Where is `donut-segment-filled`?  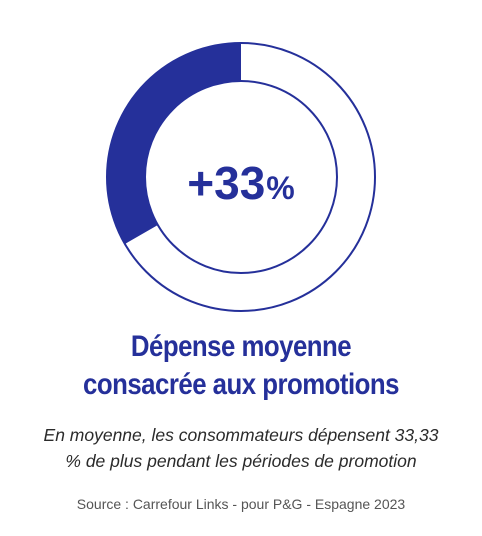
donut-segment-filled is located at coordinates (173, 143).